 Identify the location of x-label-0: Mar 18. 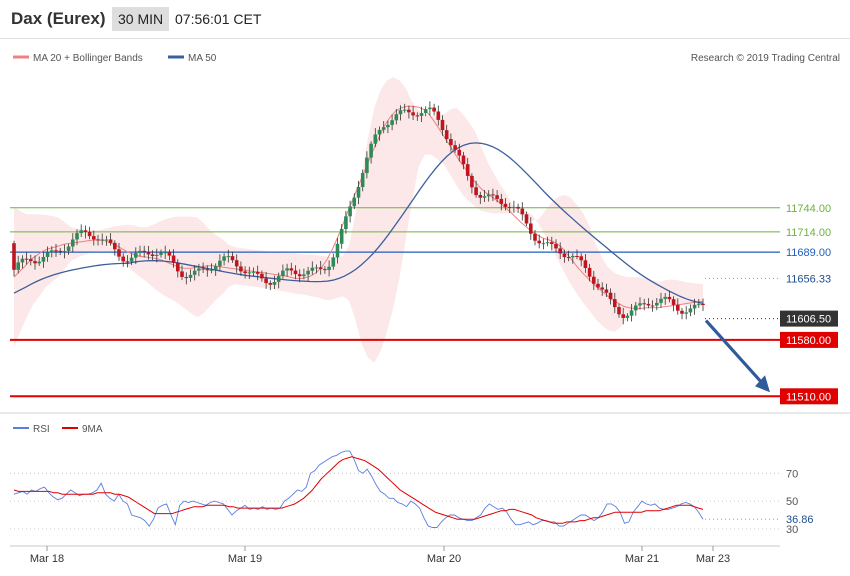
(47, 559).